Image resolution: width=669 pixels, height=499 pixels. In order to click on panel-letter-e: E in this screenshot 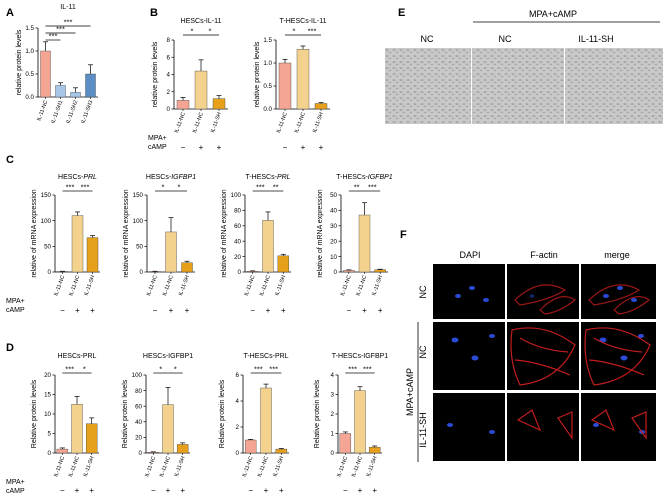, I will do `click(401, 13)`.